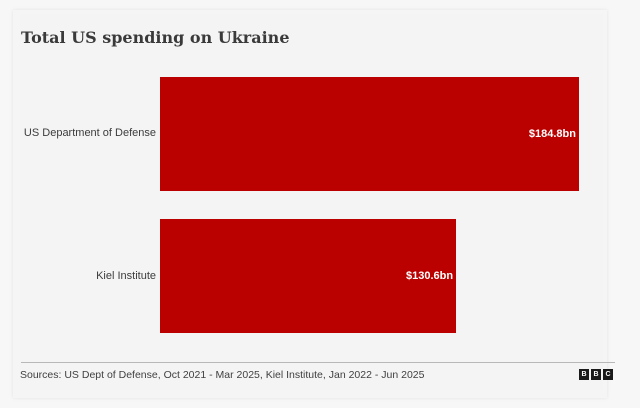 The height and width of the screenshot is (408, 640). What do you see at coordinates (126, 276) in the screenshot?
I see `category-label-kiel: Kiel Institute` at bounding box center [126, 276].